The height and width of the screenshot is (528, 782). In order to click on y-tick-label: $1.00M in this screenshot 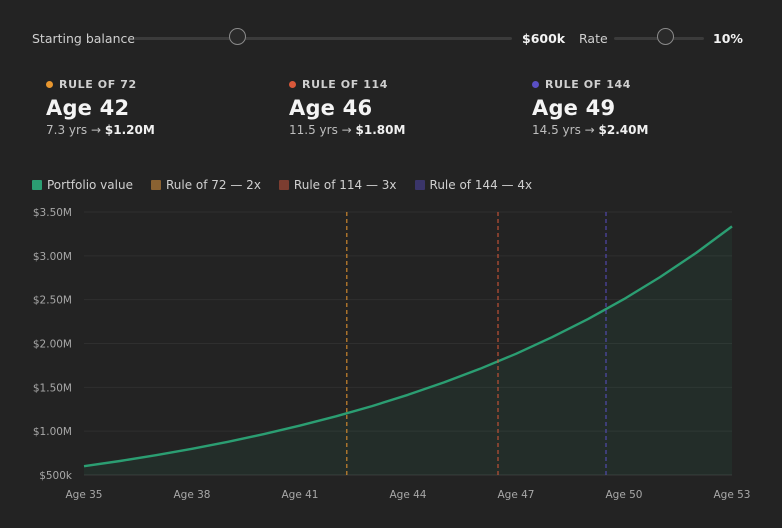, I will do `click(52, 432)`.